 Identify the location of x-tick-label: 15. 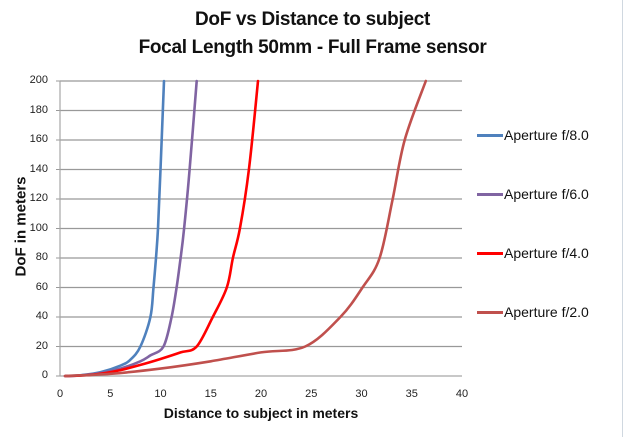
(210, 394).